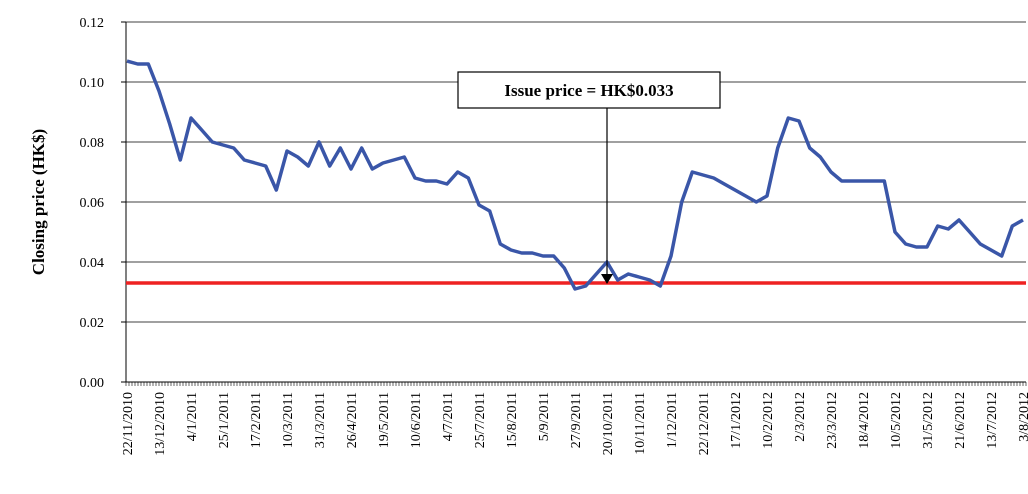 Image resolution: width=1028 pixels, height=494 pixels. What do you see at coordinates (92, 263) in the screenshot?
I see `y-tick-label: 0.04` at bounding box center [92, 263].